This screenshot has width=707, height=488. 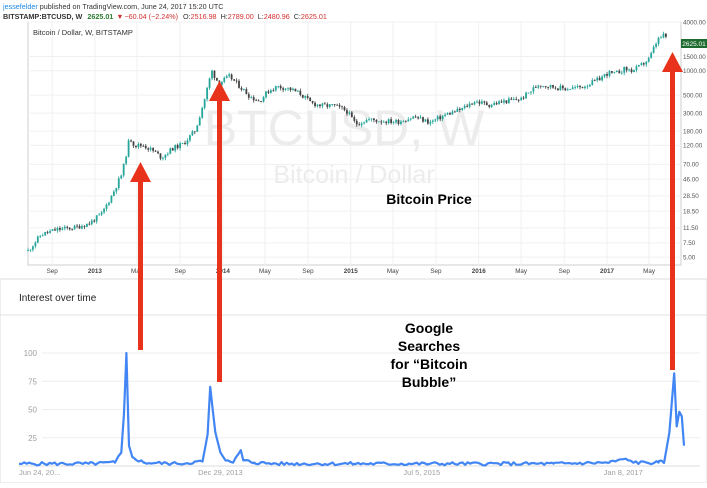 What do you see at coordinates (223, 271) in the screenshot?
I see `price-x-tick-label: 2014` at bounding box center [223, 271].